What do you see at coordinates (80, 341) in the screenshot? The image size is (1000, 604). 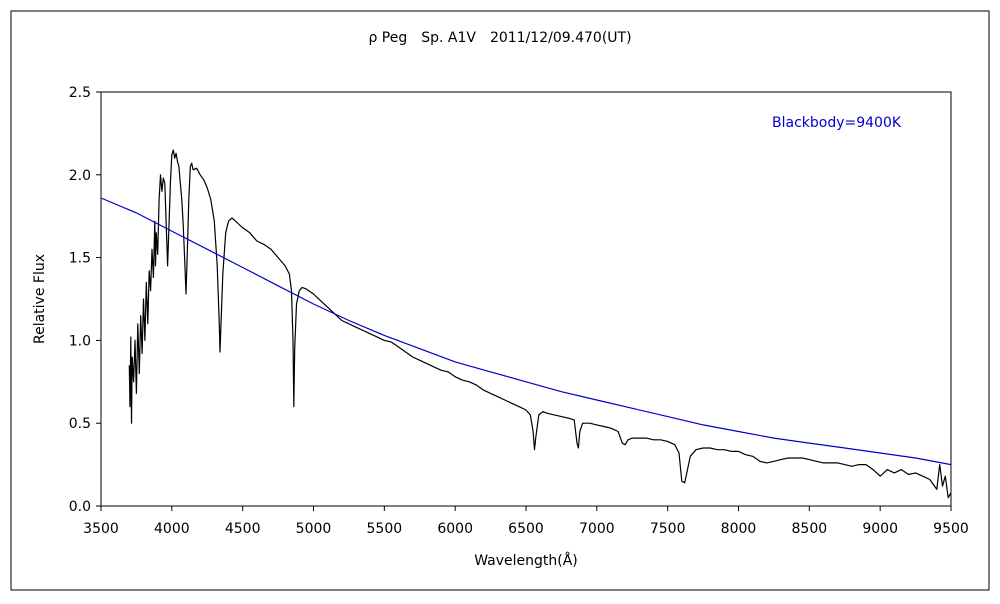 I see `y-tick-label: 1.0` at bounding box center [80, 341].